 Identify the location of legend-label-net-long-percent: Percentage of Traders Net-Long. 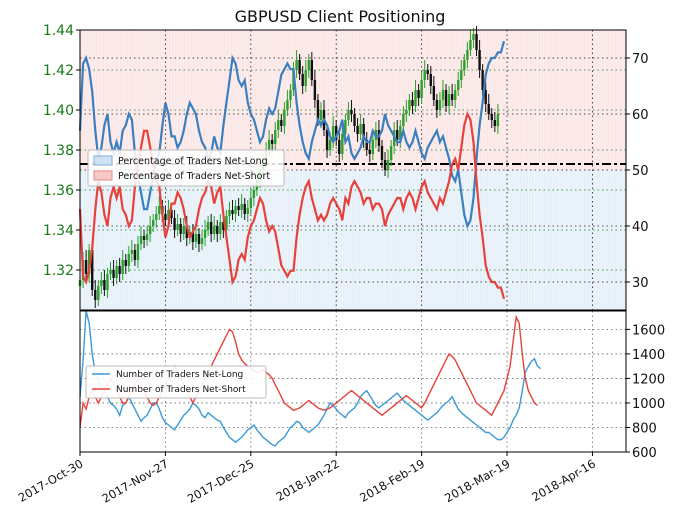
(193, 161).